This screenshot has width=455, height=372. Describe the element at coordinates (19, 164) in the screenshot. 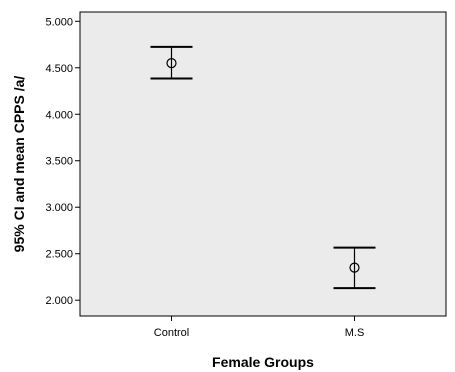

I see `y-axis-title: 95% CI and mean CPPS /a/` at that location.